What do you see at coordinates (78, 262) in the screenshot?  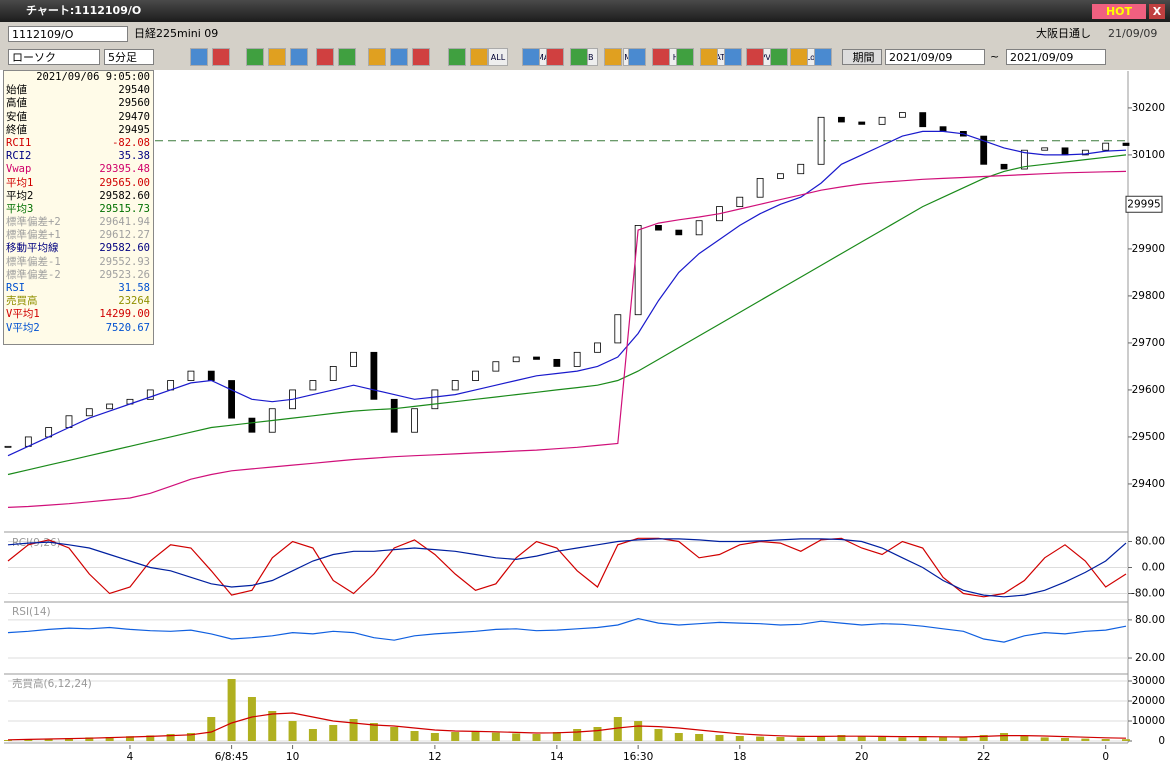 I see `info-row: 標準偏差-1 29552.93` at bounding box center [78, 262].